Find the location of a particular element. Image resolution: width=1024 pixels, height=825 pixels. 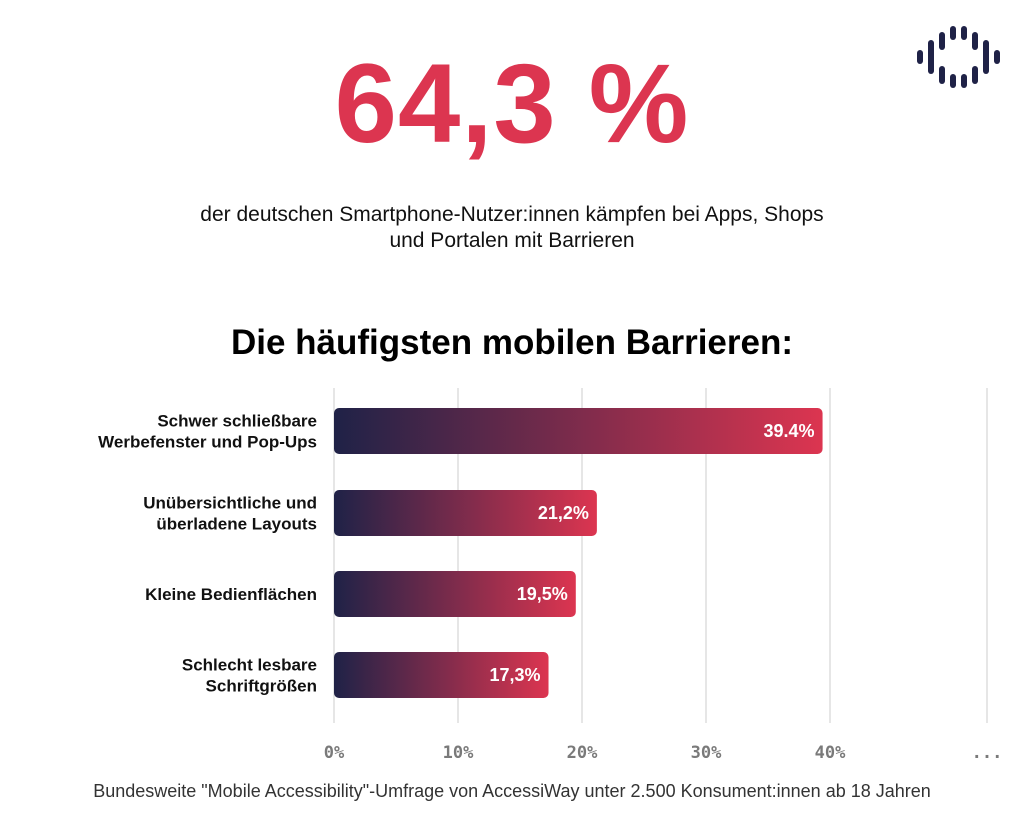

accessiway-logo-icon is located at coordinates (958, 57).